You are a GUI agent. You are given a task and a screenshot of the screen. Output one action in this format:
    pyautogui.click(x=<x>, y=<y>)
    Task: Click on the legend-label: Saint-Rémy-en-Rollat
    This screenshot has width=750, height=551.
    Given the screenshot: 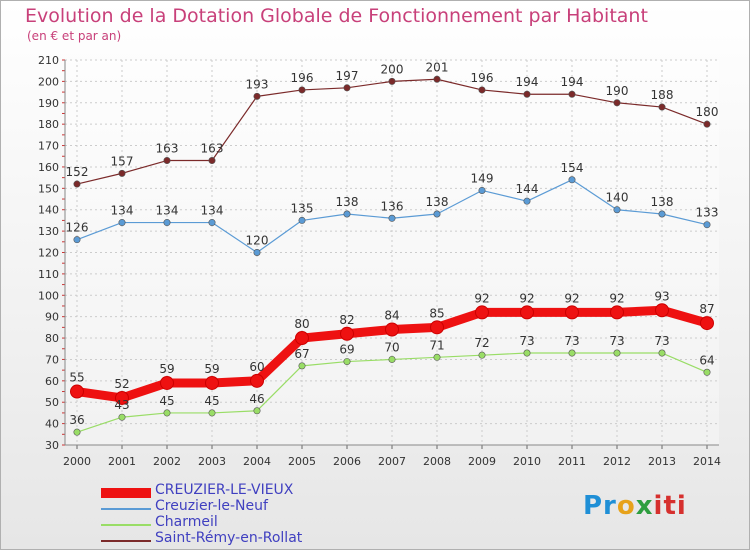 What is the action you would take?
    pyautogui.click(x=229, y=538)
    